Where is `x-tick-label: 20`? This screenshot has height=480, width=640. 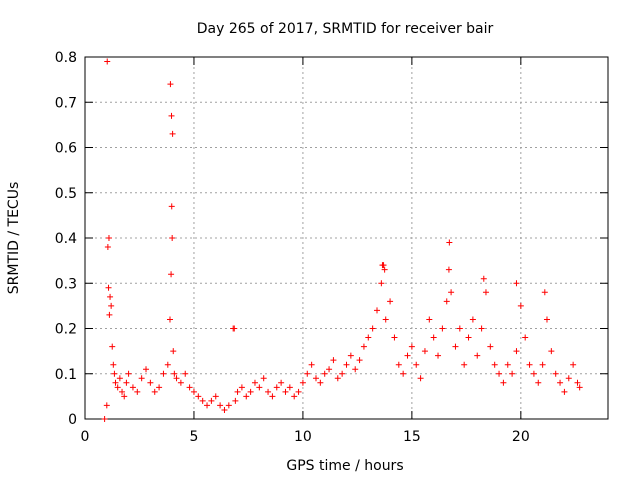 x-tick-label: 20 is located at coordinates (521, 437).